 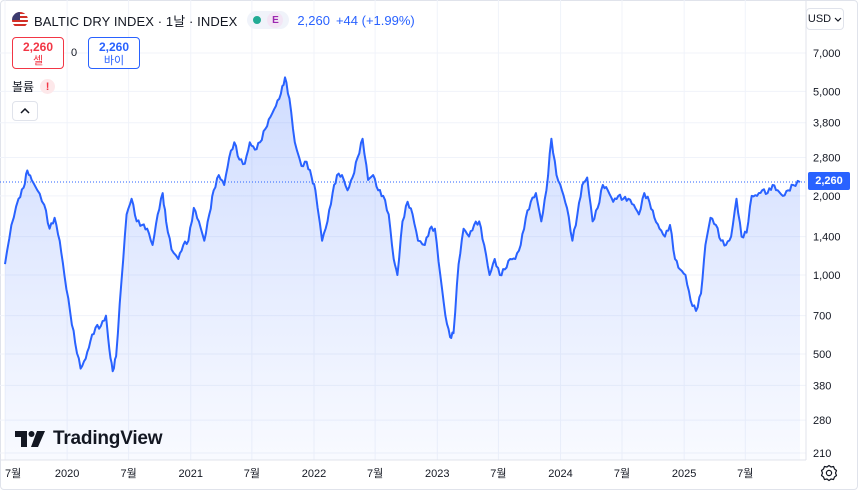 I want to click on volume-legend: 볼륨 !, so click(x=34, y=86).